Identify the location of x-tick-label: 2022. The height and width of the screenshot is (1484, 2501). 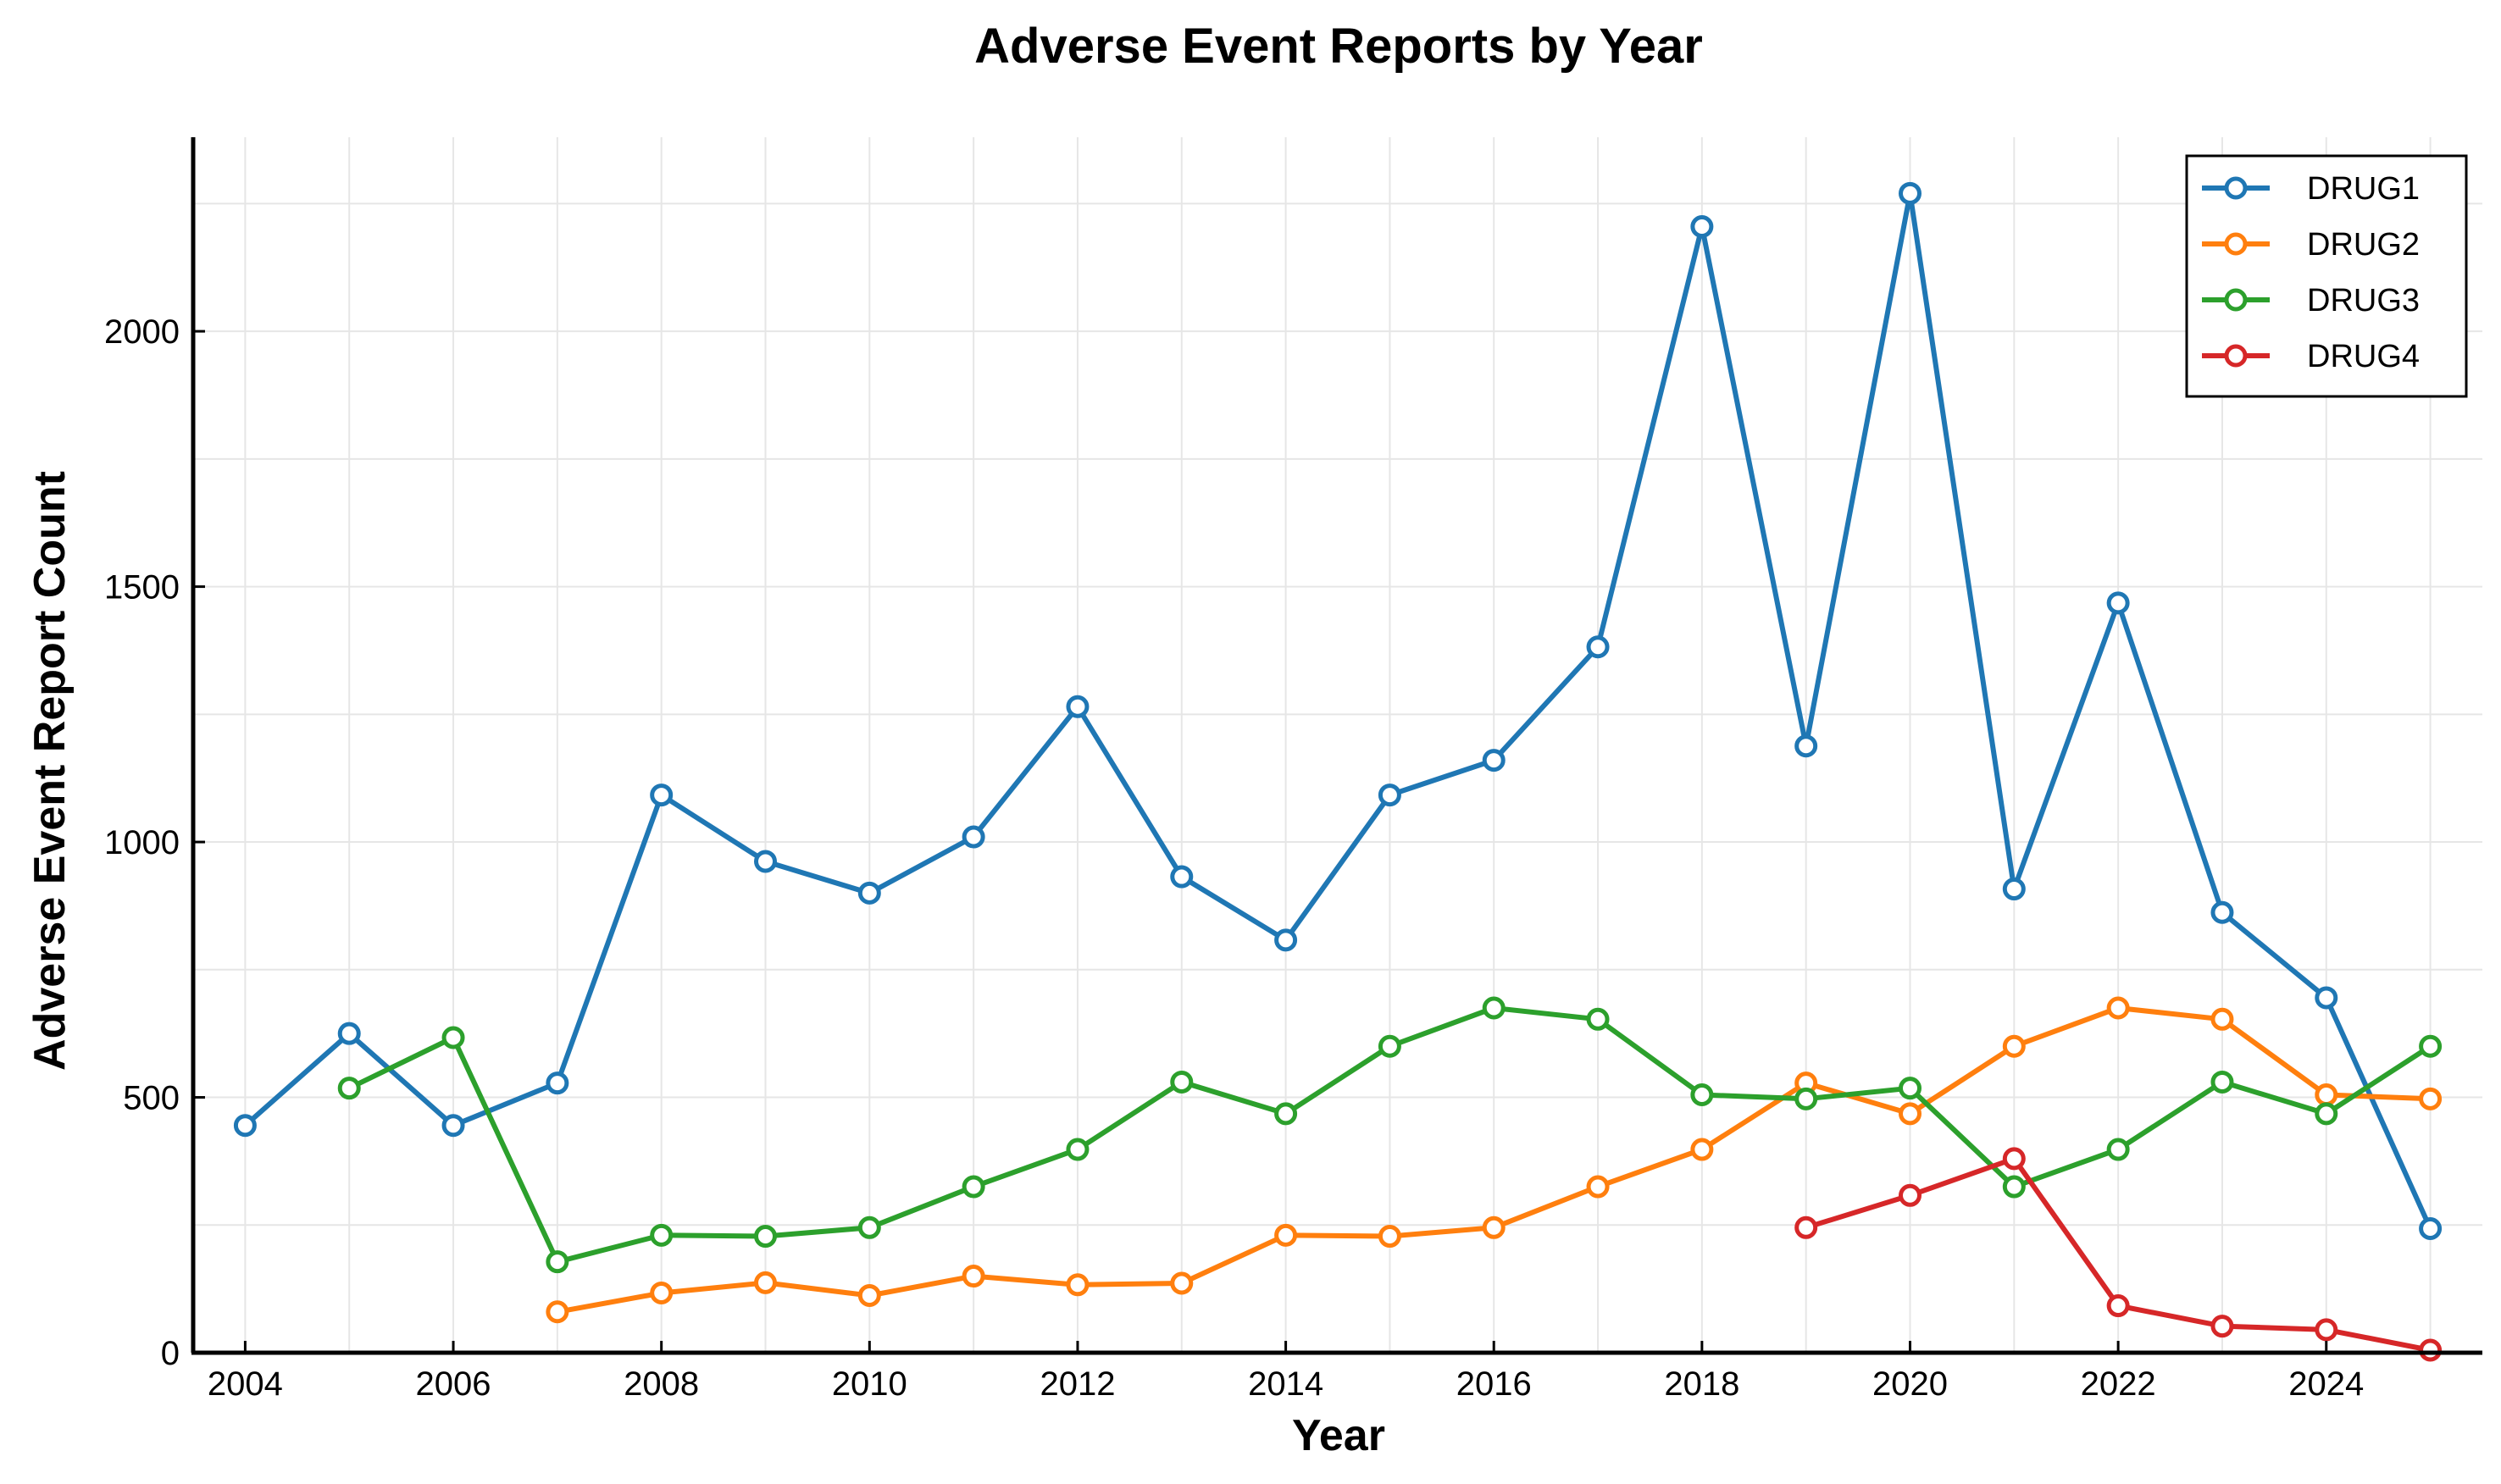
(2118, 1384).